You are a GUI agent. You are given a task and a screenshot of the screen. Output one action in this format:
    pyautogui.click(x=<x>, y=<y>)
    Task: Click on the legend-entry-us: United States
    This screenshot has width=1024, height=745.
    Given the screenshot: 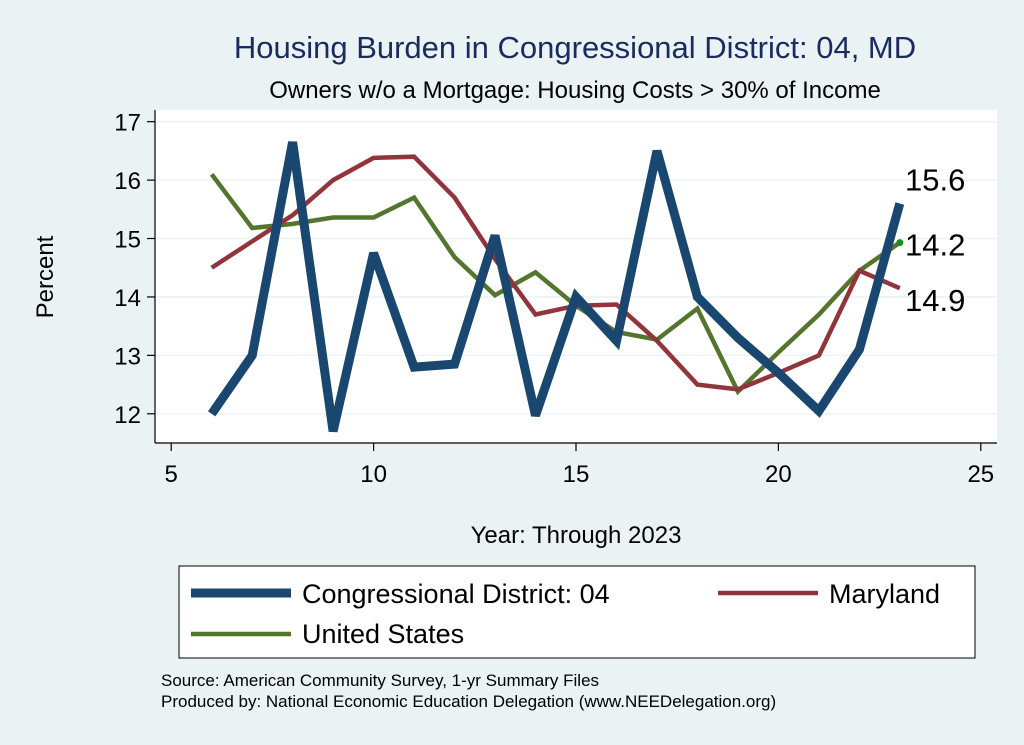 What is the action you would take?
    pyautogui.click(x=327, y=634)
    